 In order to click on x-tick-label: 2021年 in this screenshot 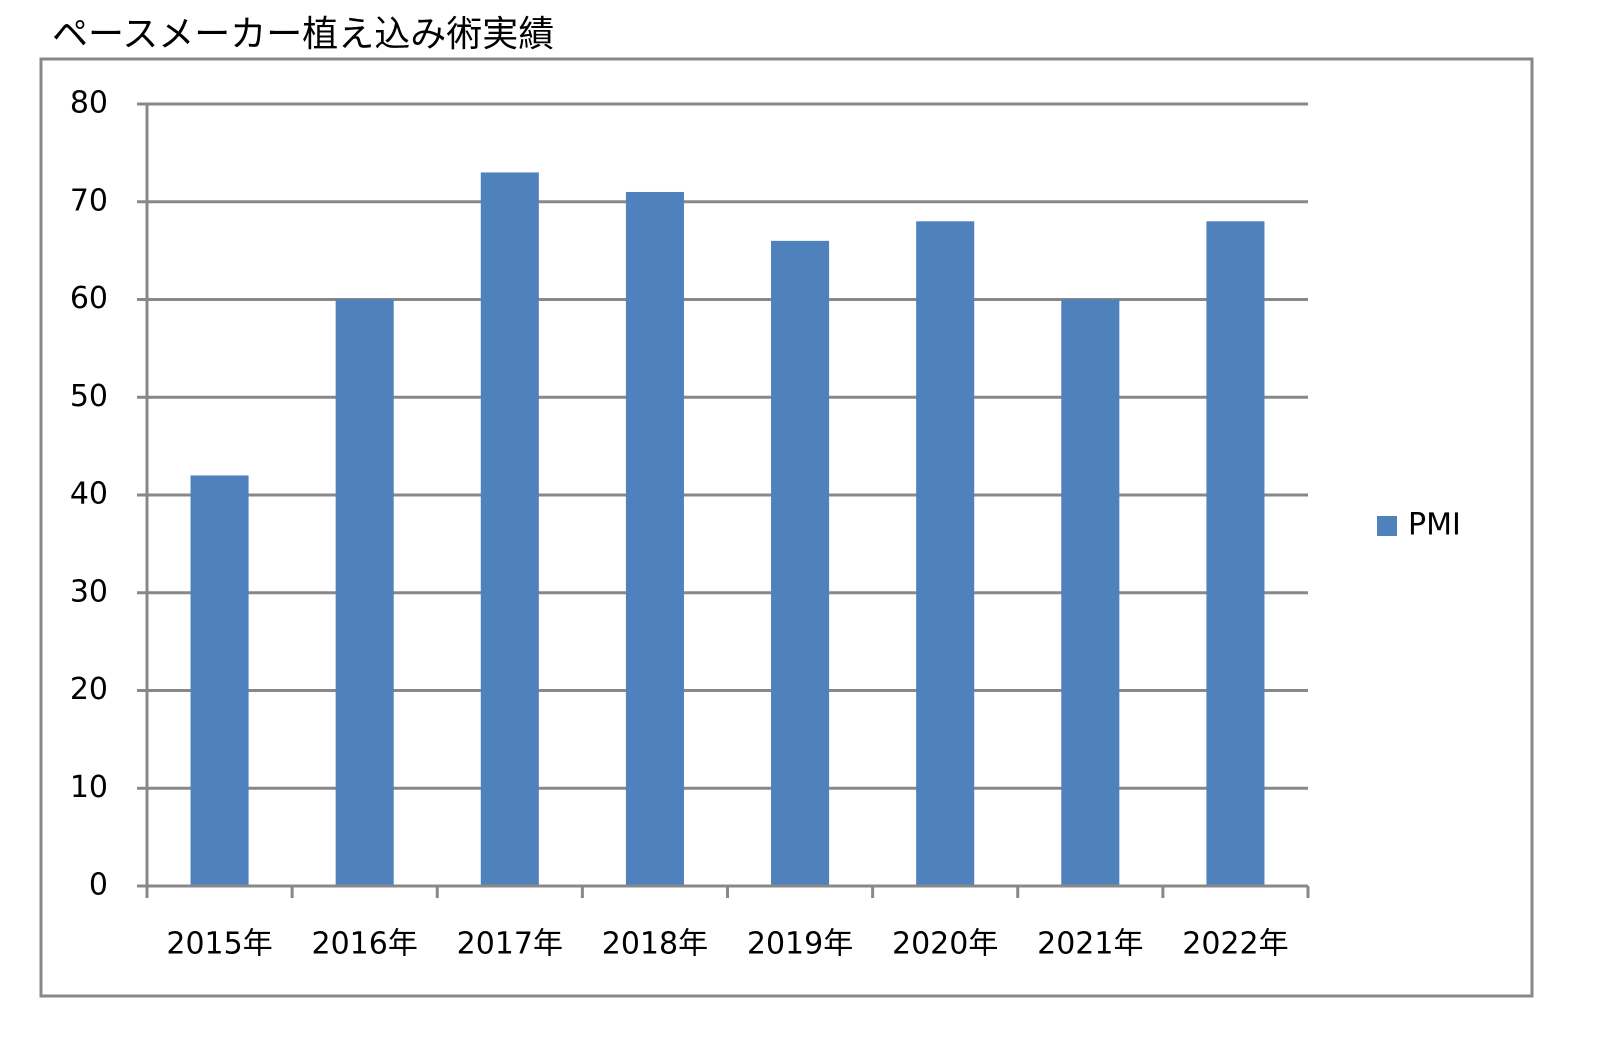, I will do `click(1090, 944)`.